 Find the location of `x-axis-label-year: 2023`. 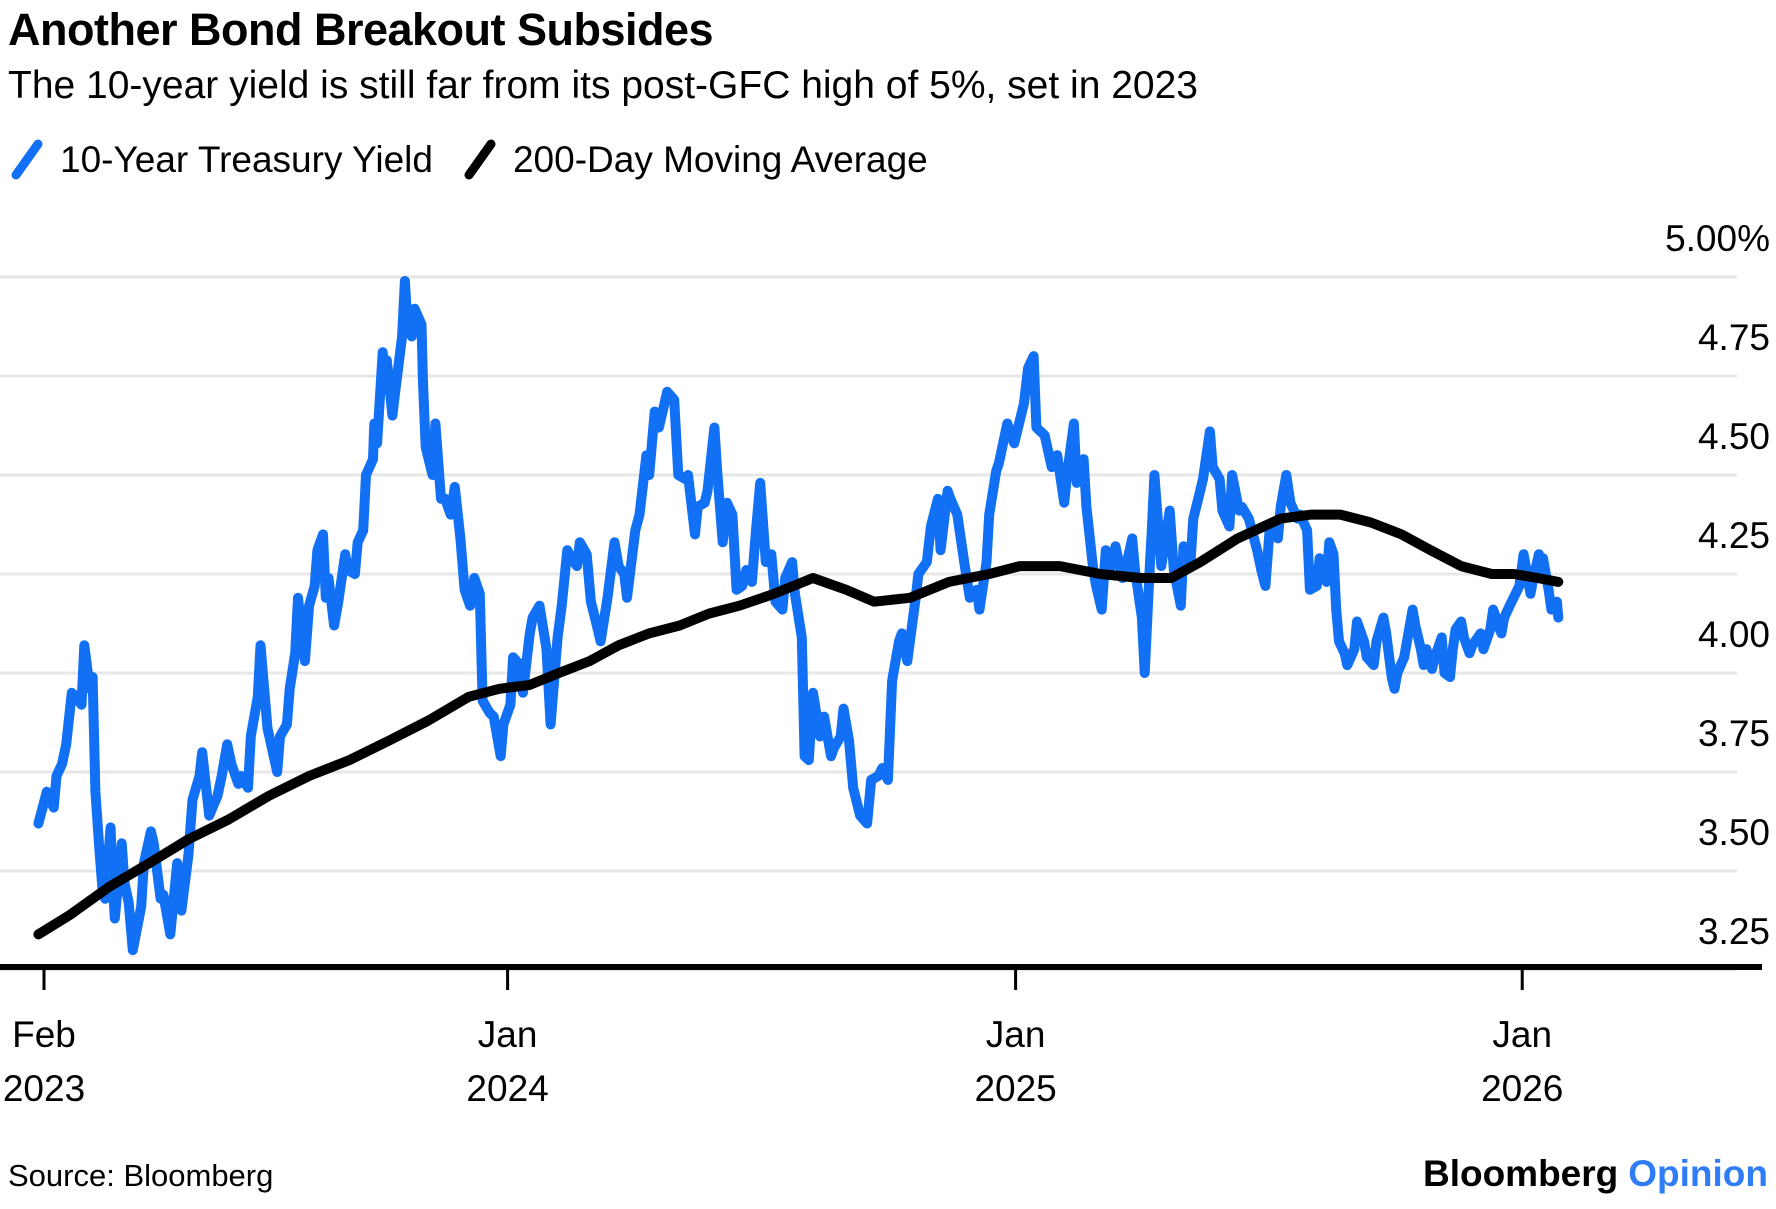

x-axis-label-year: 2023 is located at coordinates (44, 1088).